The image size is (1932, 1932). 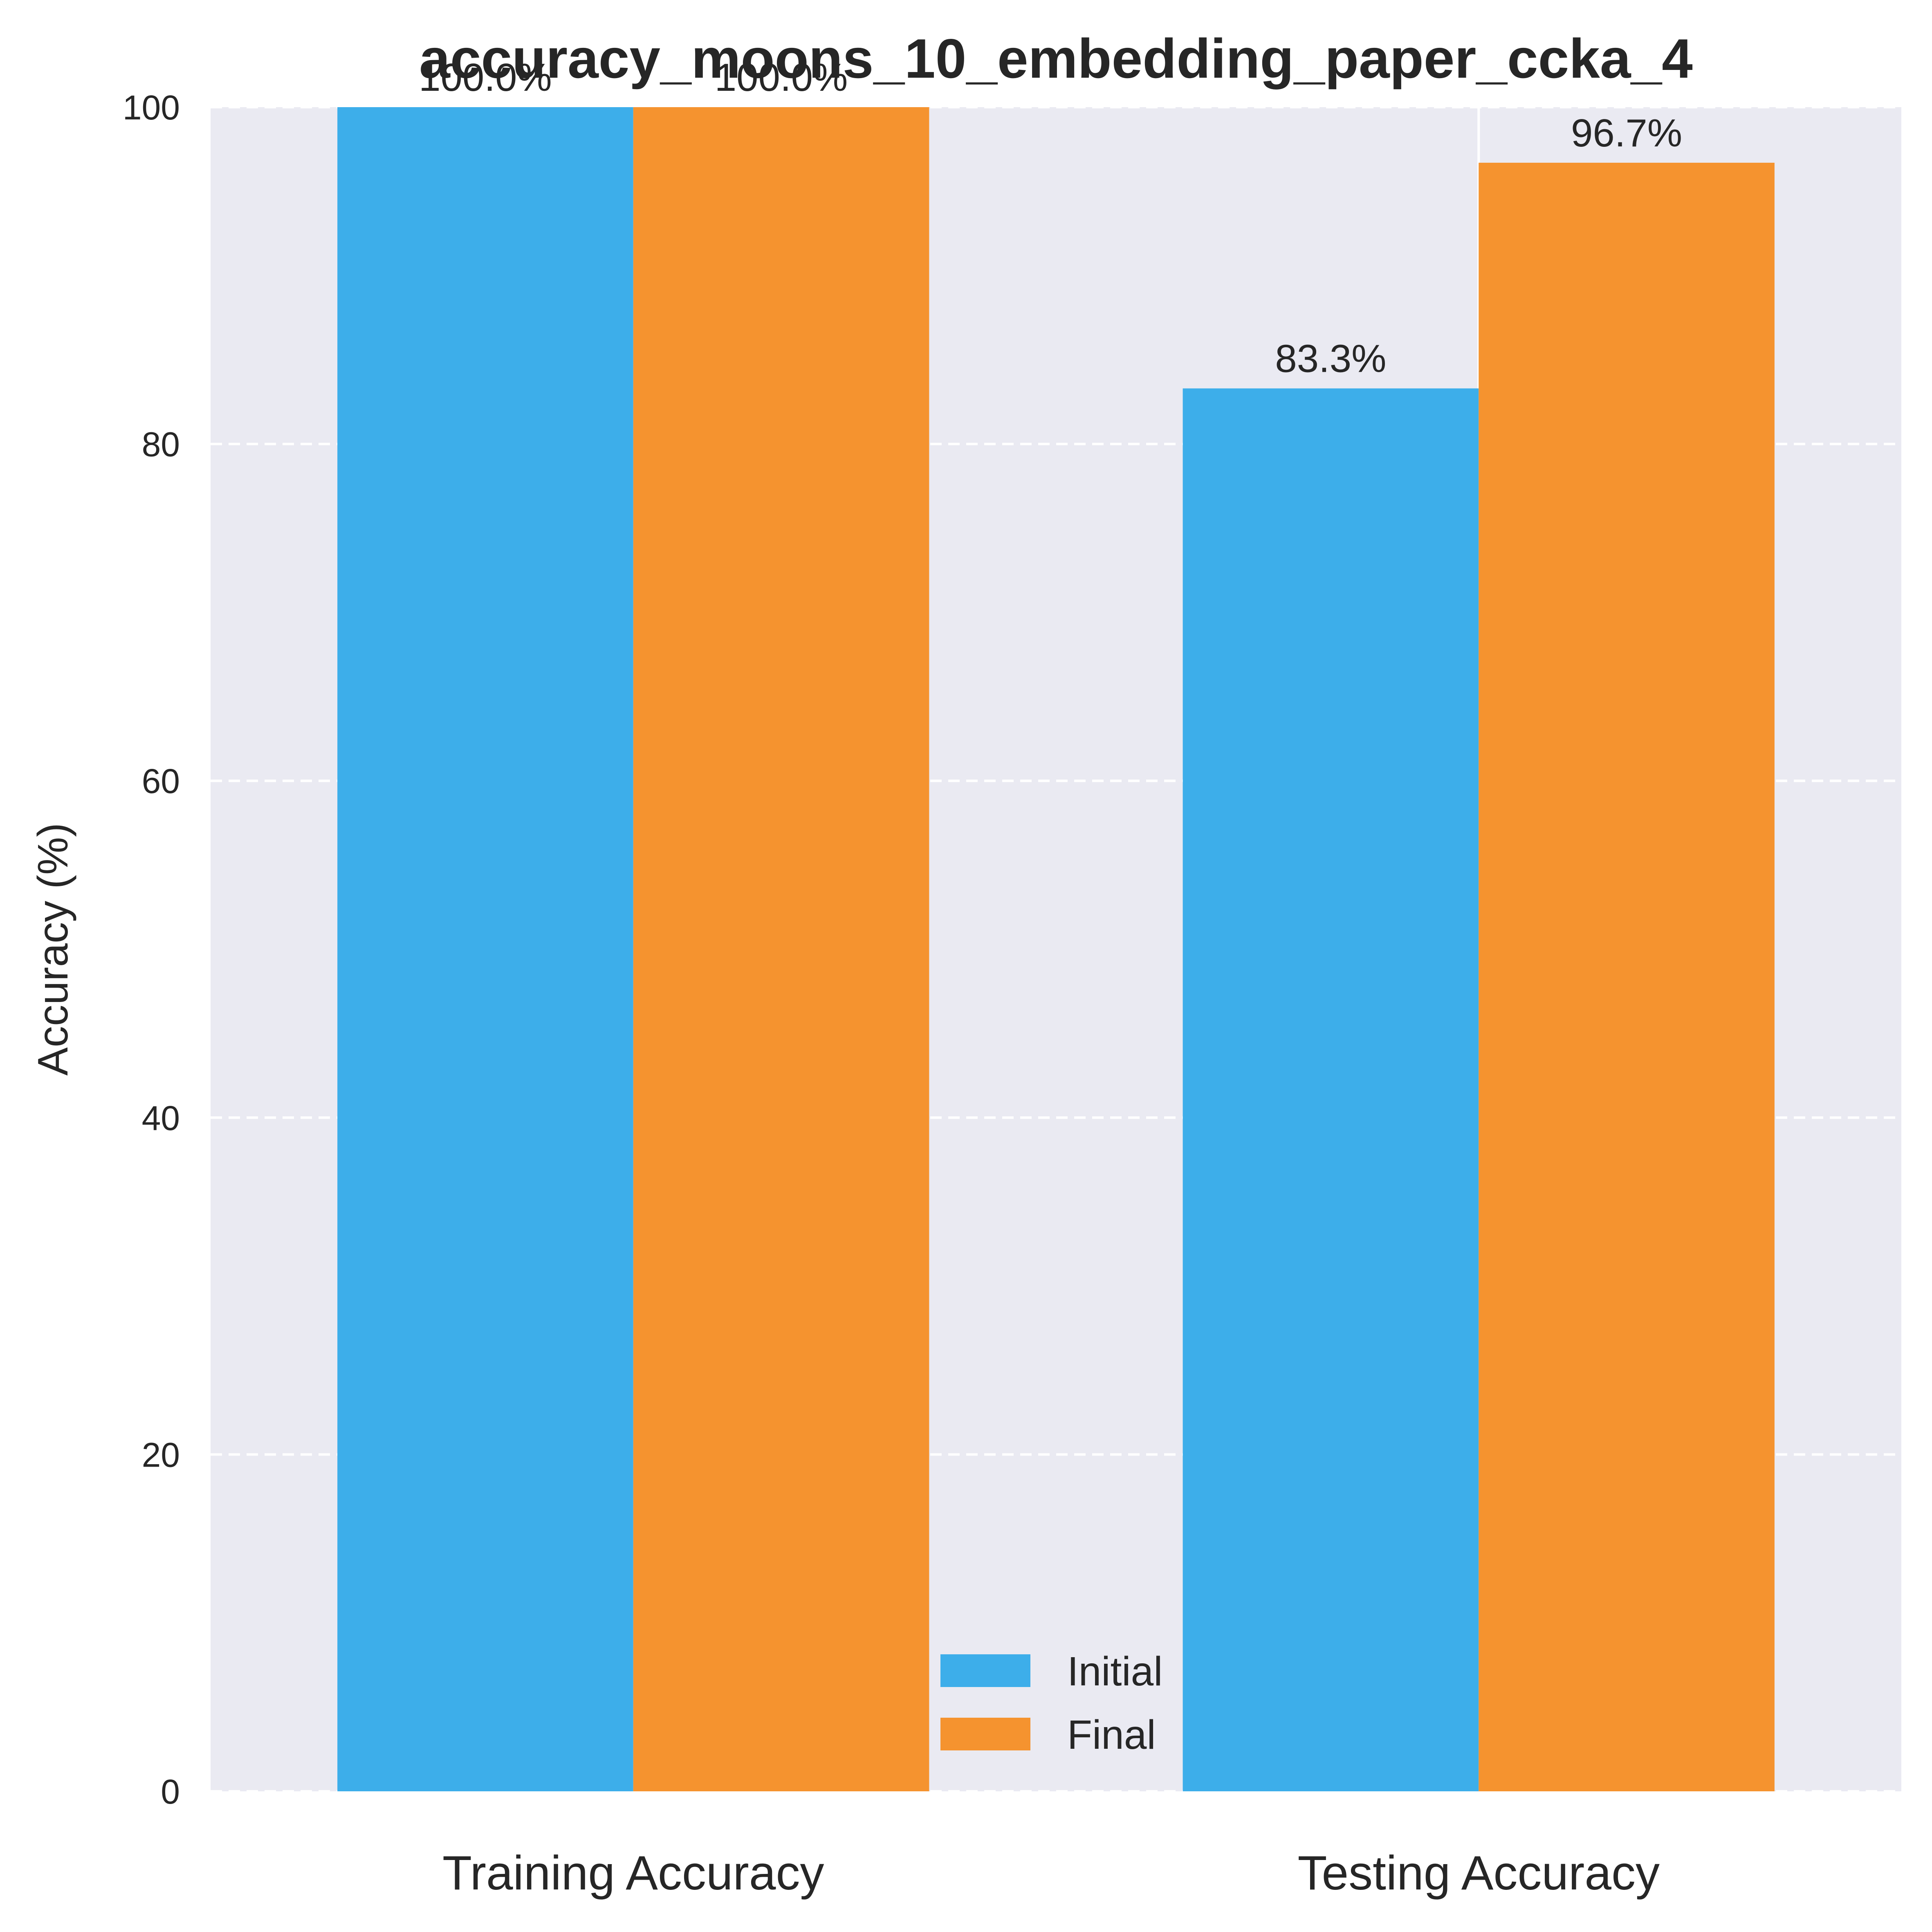 I want to click on data-label: 83.3%, so click(x=1331, y=359).